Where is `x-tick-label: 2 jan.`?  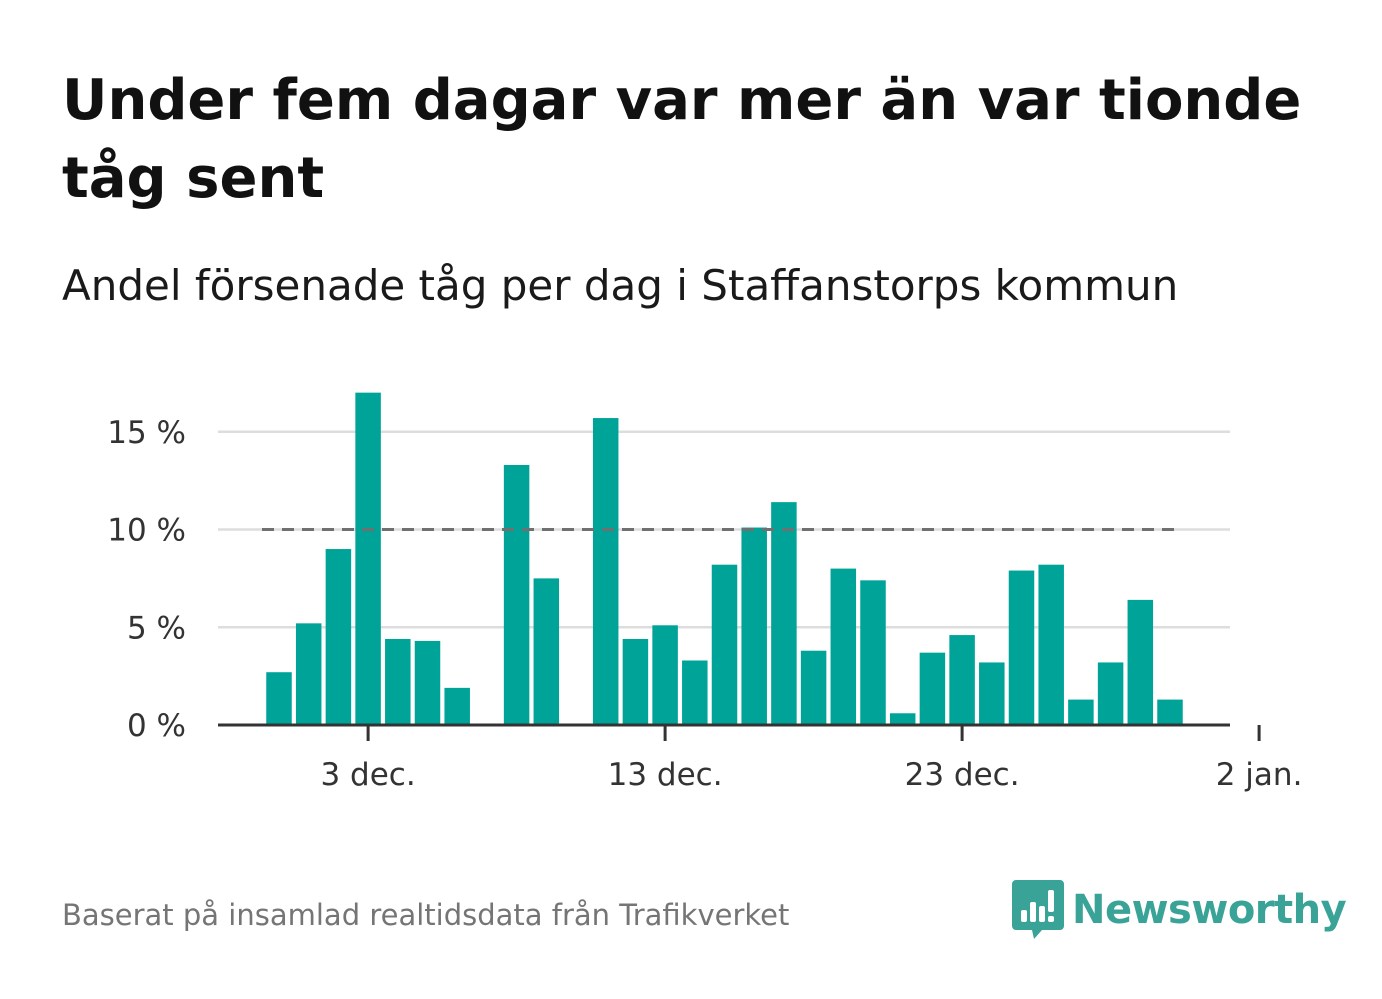 x-tick-label: 2 jan. is located at coordinates (1259, 775).